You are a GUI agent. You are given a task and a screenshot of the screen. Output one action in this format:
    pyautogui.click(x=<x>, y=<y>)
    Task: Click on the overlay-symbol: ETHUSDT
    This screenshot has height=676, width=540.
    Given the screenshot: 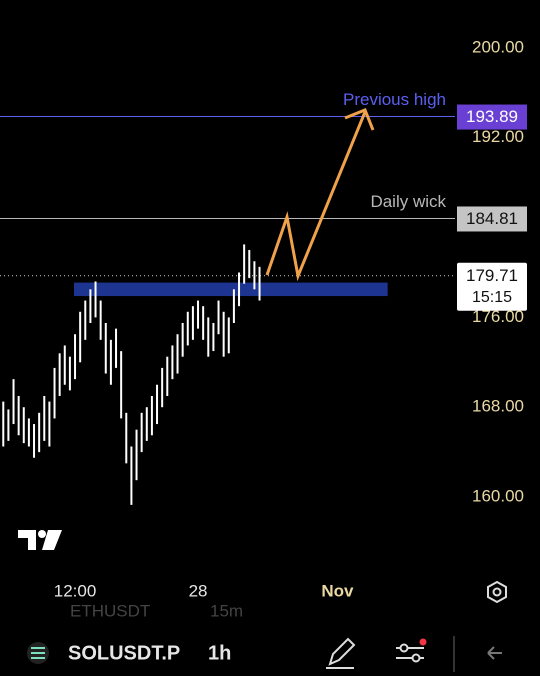 What is the action you would take?
    pyautogui.click(x=110, y=610)
    